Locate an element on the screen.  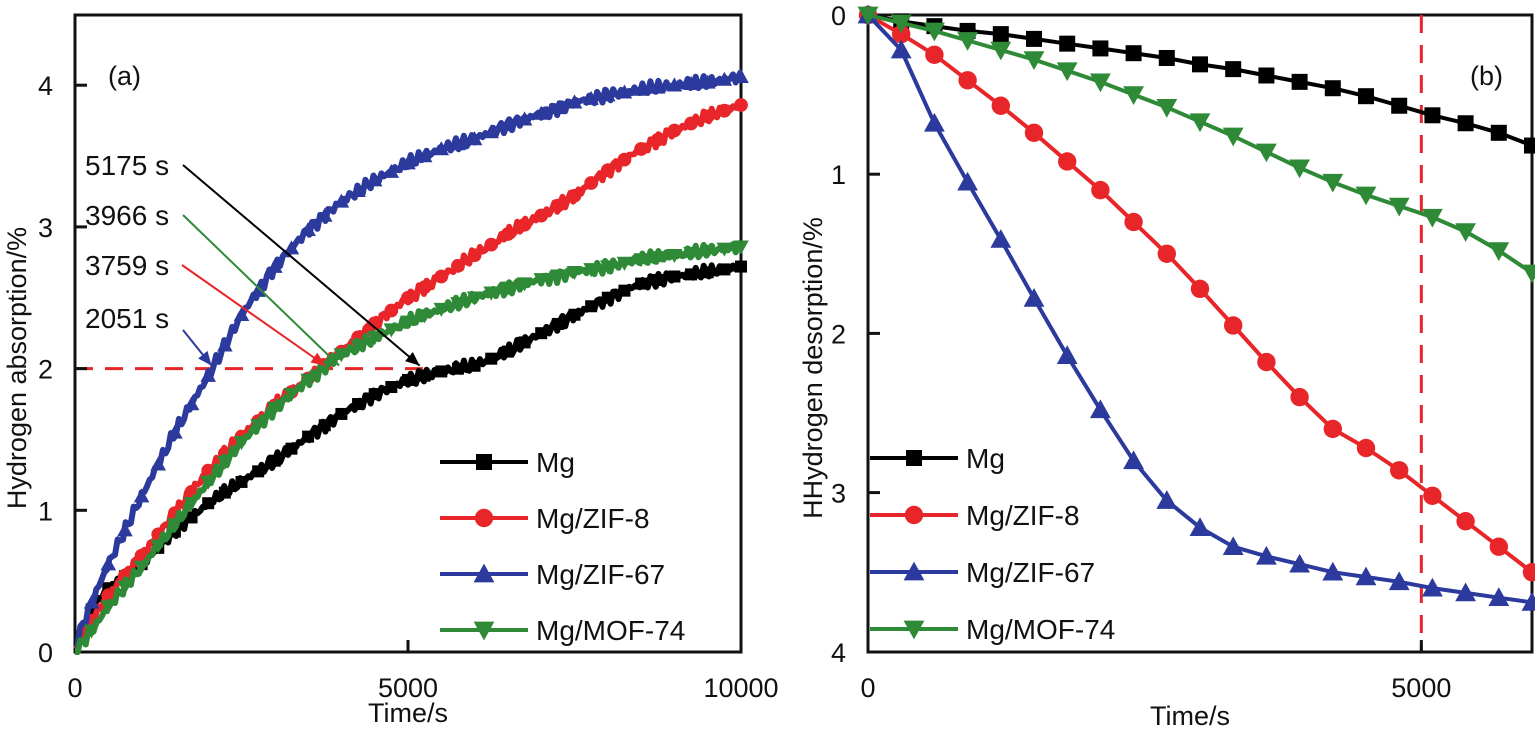
panel-a-label: (a) is located at coordinates (124, 76).